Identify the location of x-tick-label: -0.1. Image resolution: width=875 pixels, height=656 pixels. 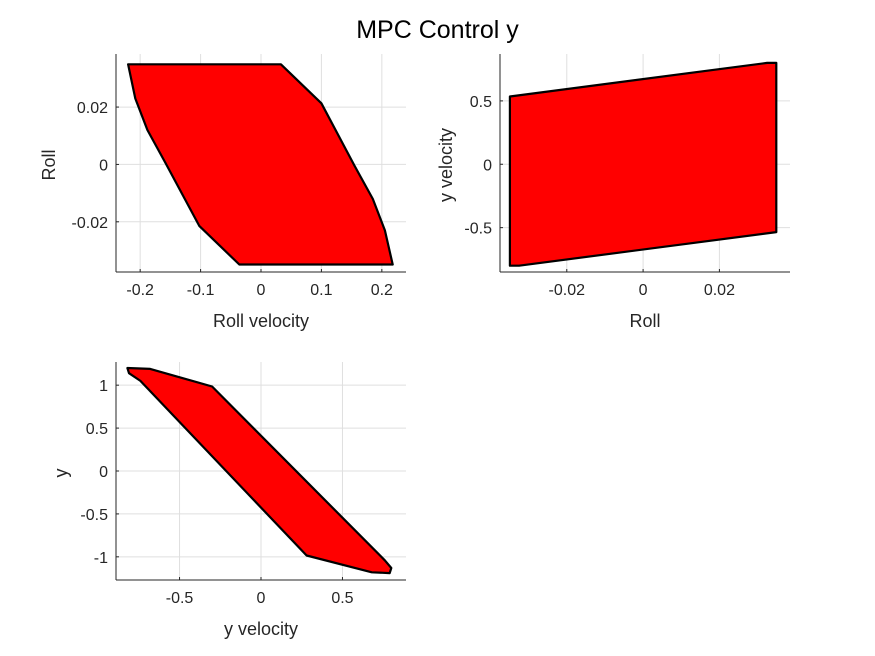
(201, 290).